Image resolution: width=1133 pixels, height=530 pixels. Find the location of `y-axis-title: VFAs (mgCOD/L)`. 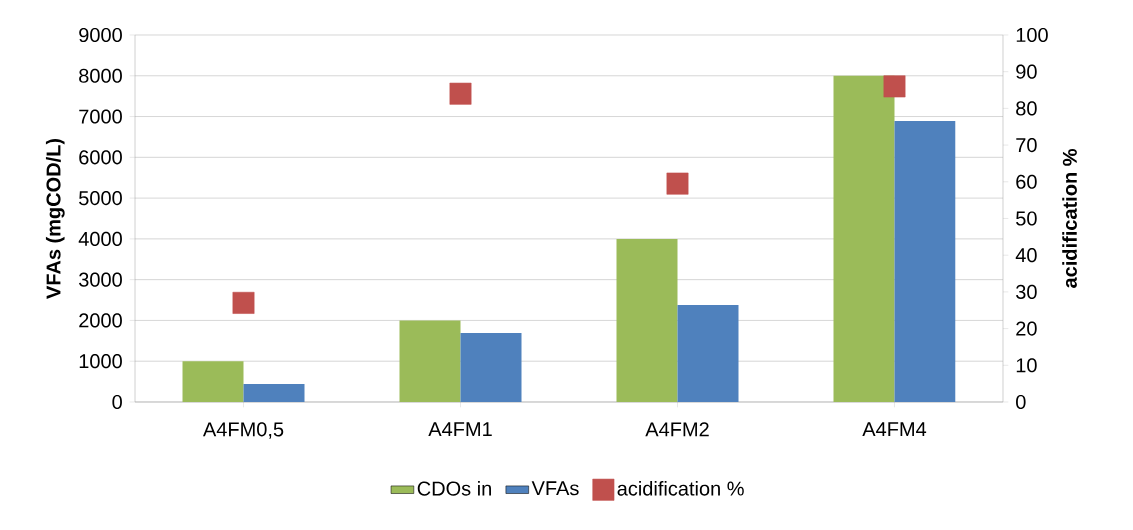

y-axis-title: VFAs (mgCOD/L) is located at coordinates (55, 218).